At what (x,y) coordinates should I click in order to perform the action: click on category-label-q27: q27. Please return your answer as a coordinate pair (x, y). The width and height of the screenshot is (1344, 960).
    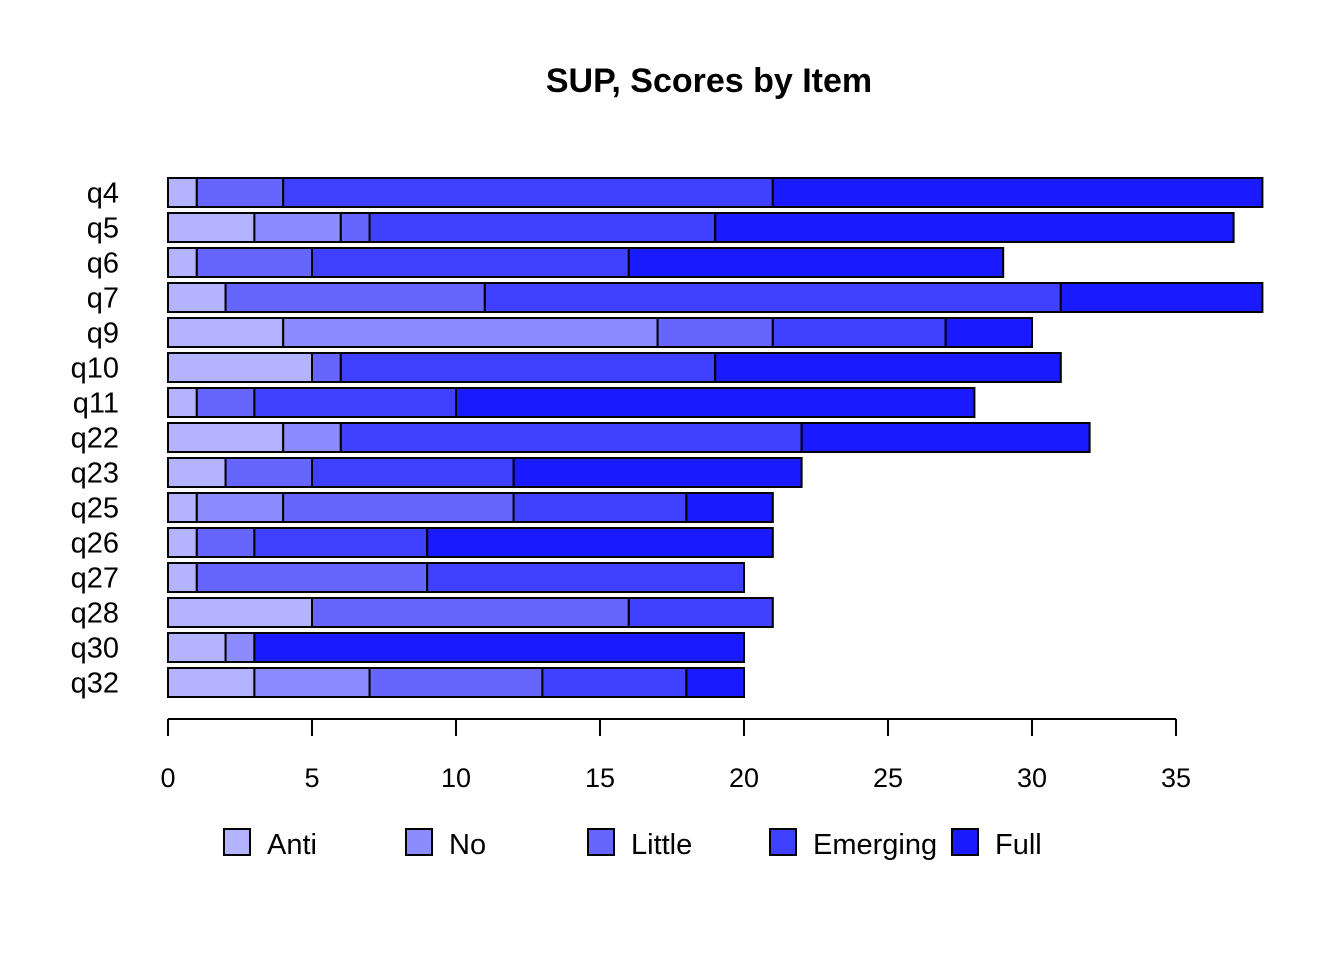
    Looking at the image, I should click on (95, 579).